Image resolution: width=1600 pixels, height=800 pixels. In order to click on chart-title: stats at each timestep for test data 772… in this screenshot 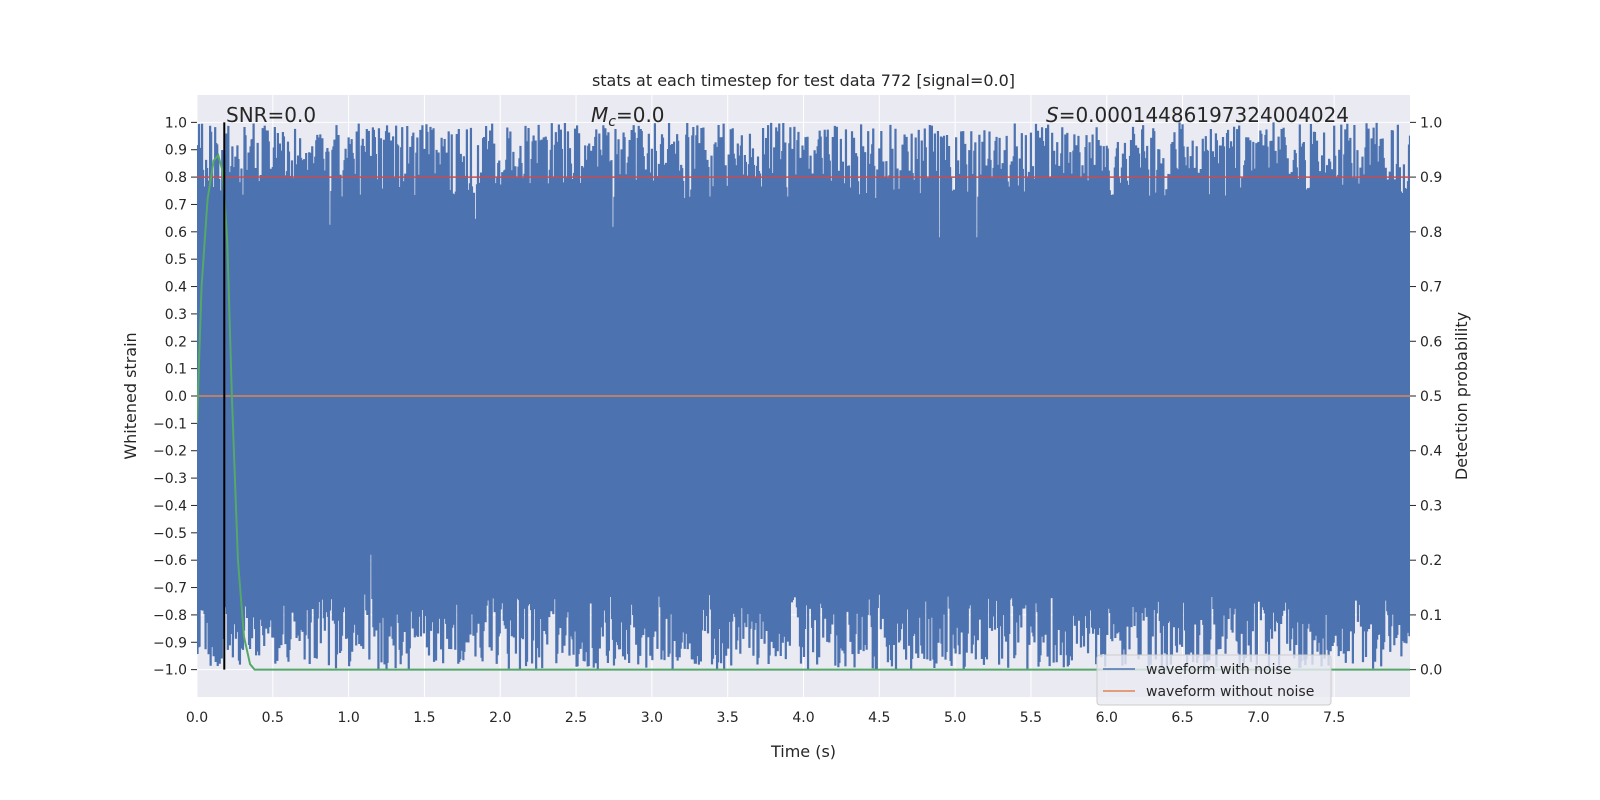, I will do `click(803, 80)`.